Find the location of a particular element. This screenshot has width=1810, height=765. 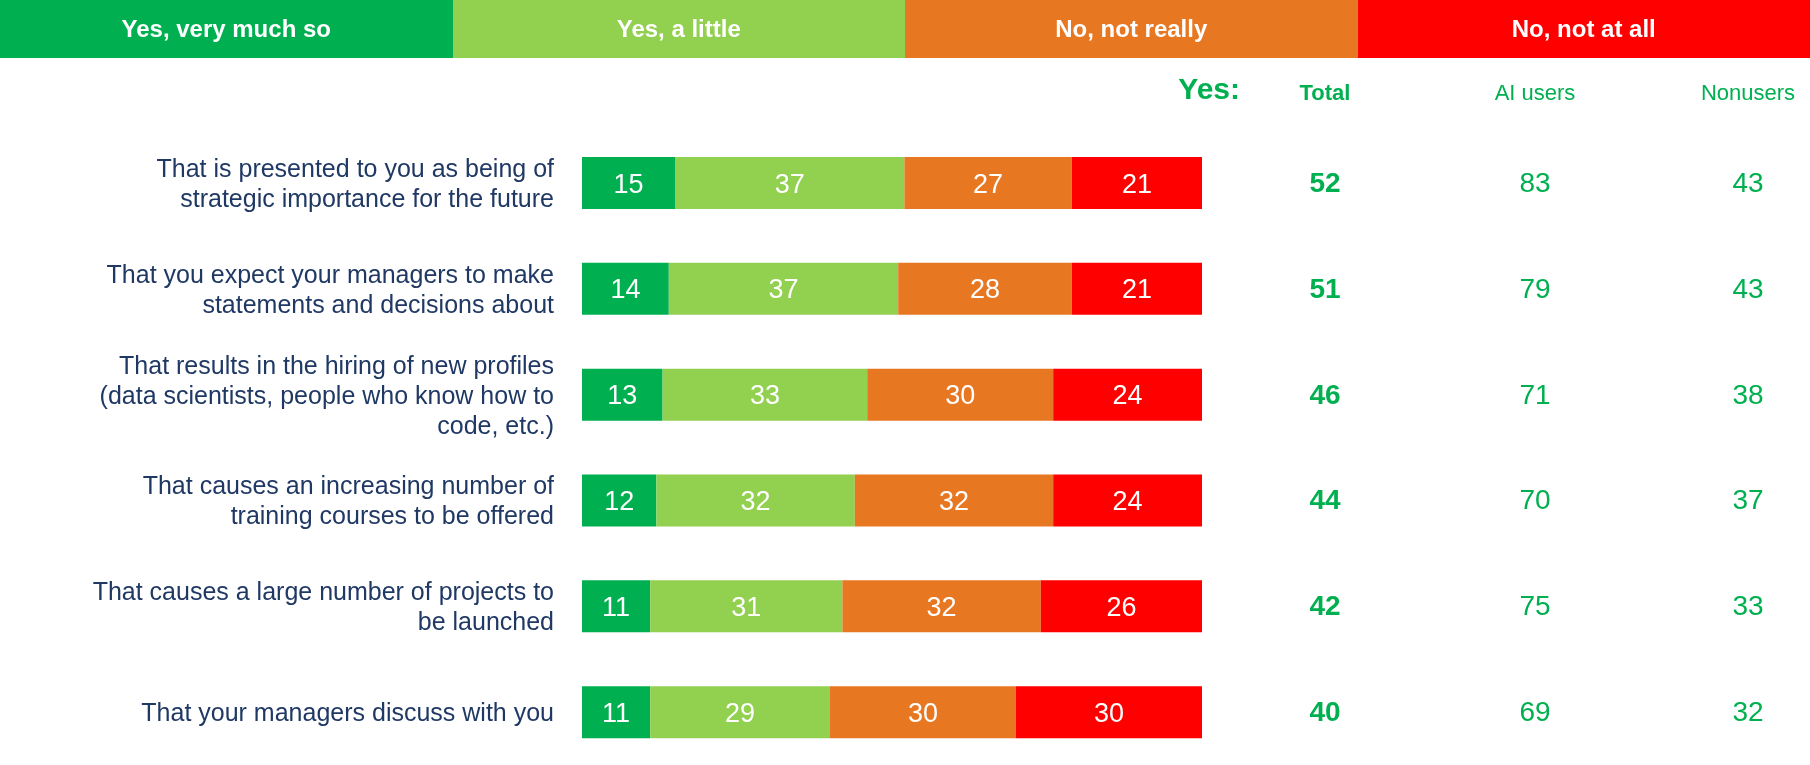

text: Yes, very much so is located at coordinates (226, 29).